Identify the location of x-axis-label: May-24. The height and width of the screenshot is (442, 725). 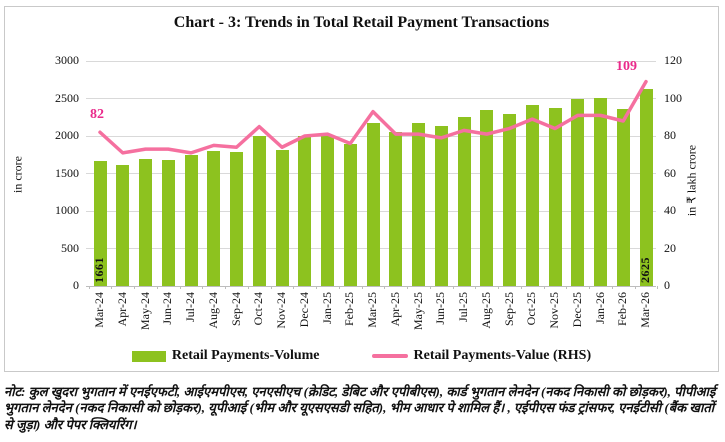
(144, 311).